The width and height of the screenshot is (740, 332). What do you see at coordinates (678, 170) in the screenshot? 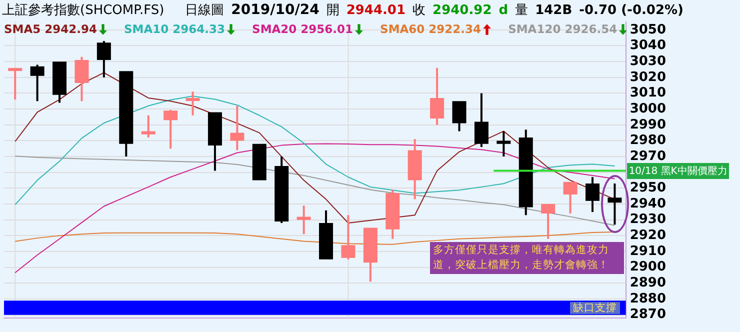
I see `ref-line-label: 10/18 黑K中關價壓力` at bounding box center [678, 170].